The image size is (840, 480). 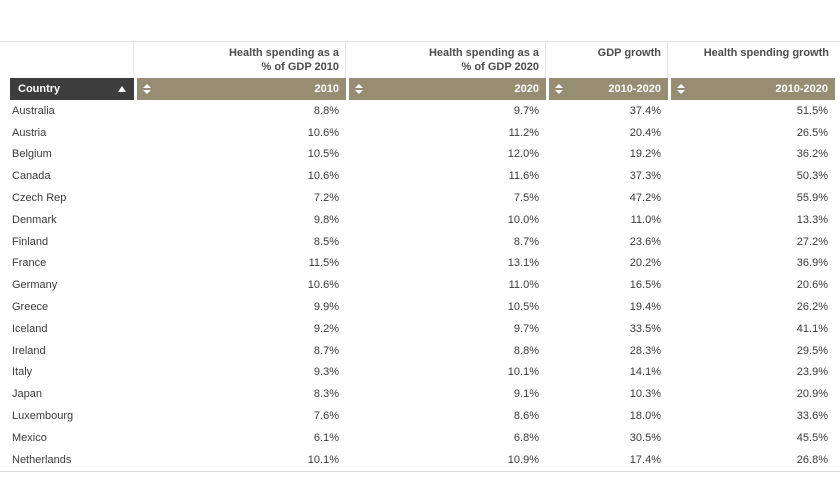 I want to click on table-row: Czech Rep 7.2% 7.5% 47.2% 55.9%, so click(x=422, y=198).